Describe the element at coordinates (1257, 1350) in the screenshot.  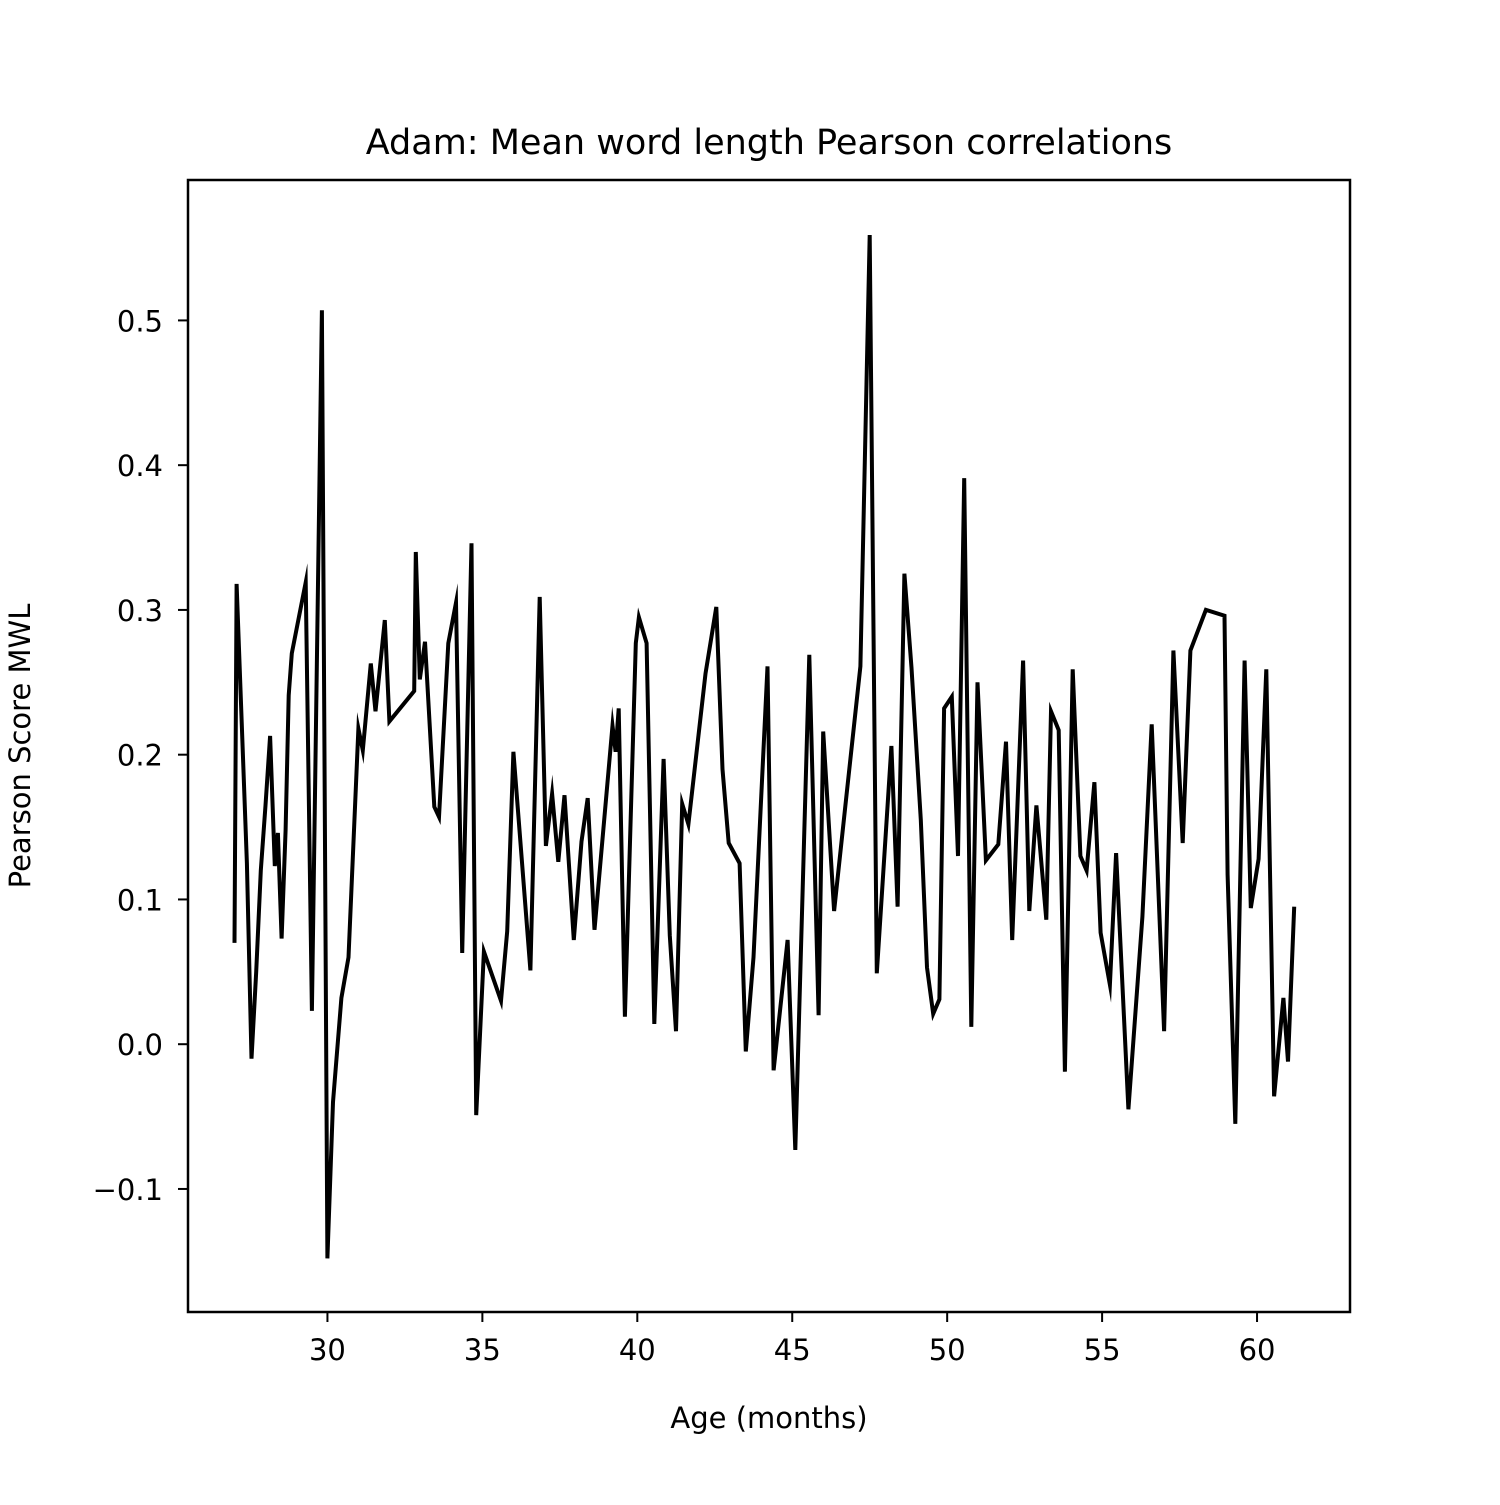
I see `x-tick-label: 60` at that location.